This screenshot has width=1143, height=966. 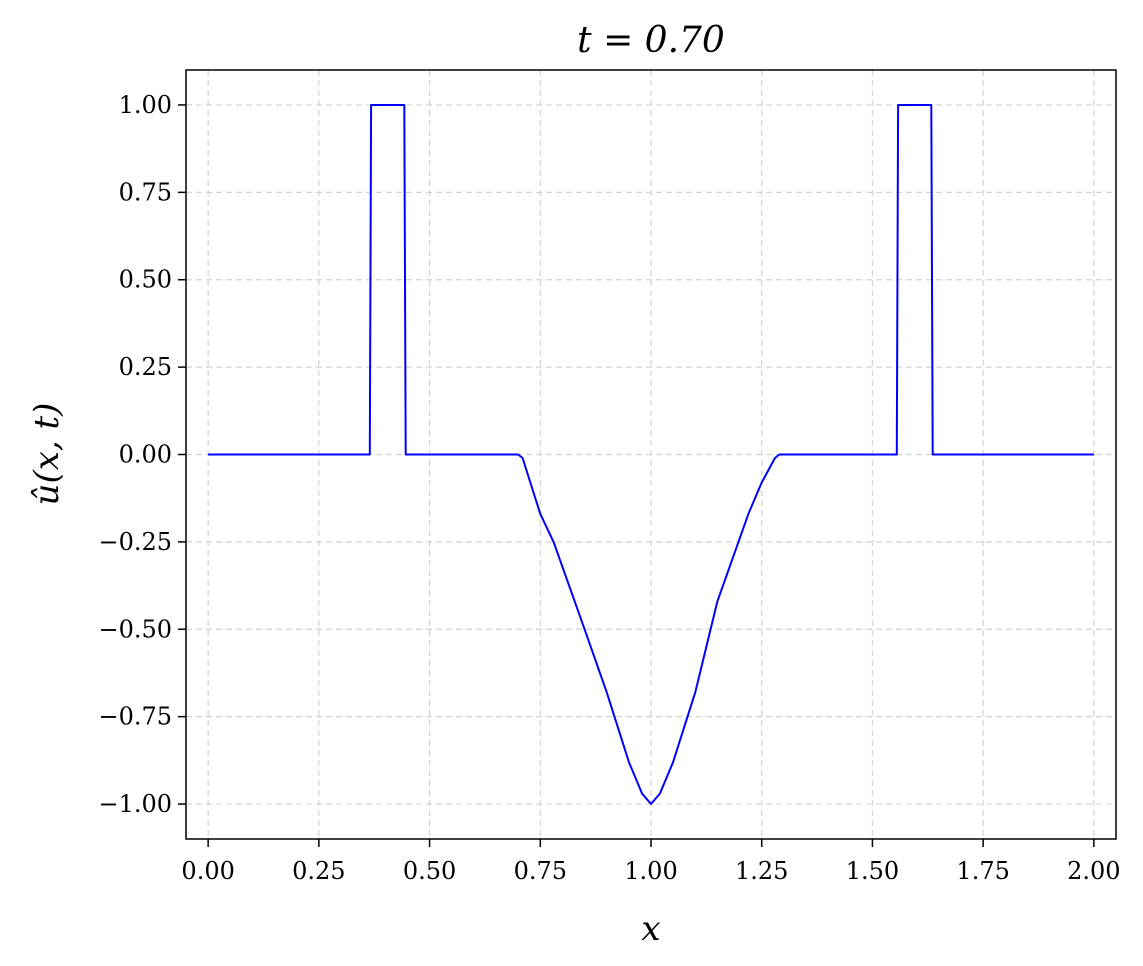 I want to click on x-tick-label: 1.00, so click(x=650, y=871).